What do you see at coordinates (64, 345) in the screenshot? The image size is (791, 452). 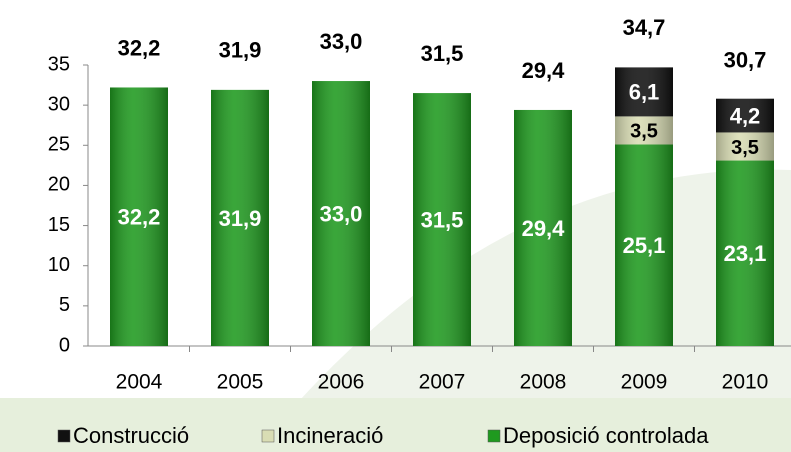 I see `y-tick-label: 0` at bounding box center [64, 345].